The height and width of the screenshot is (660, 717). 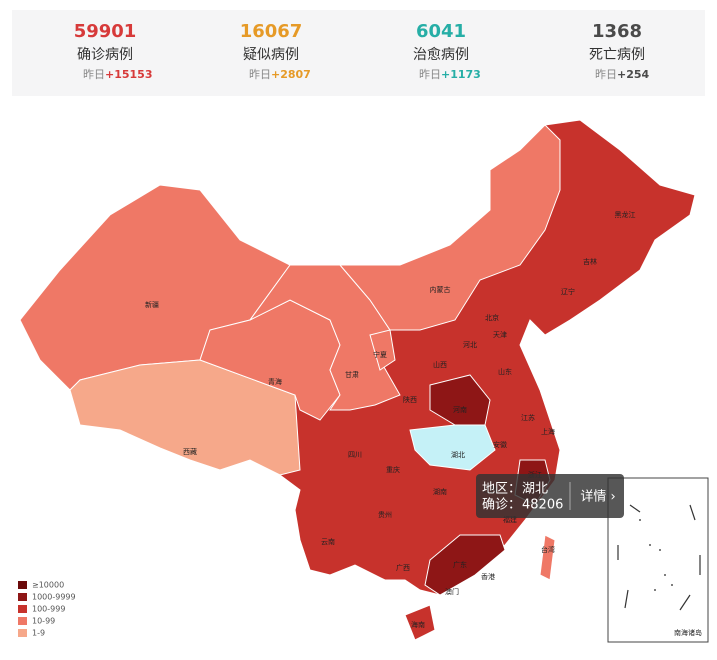 I want to click on stat-delta: +15153, so click(x=129, y=74).